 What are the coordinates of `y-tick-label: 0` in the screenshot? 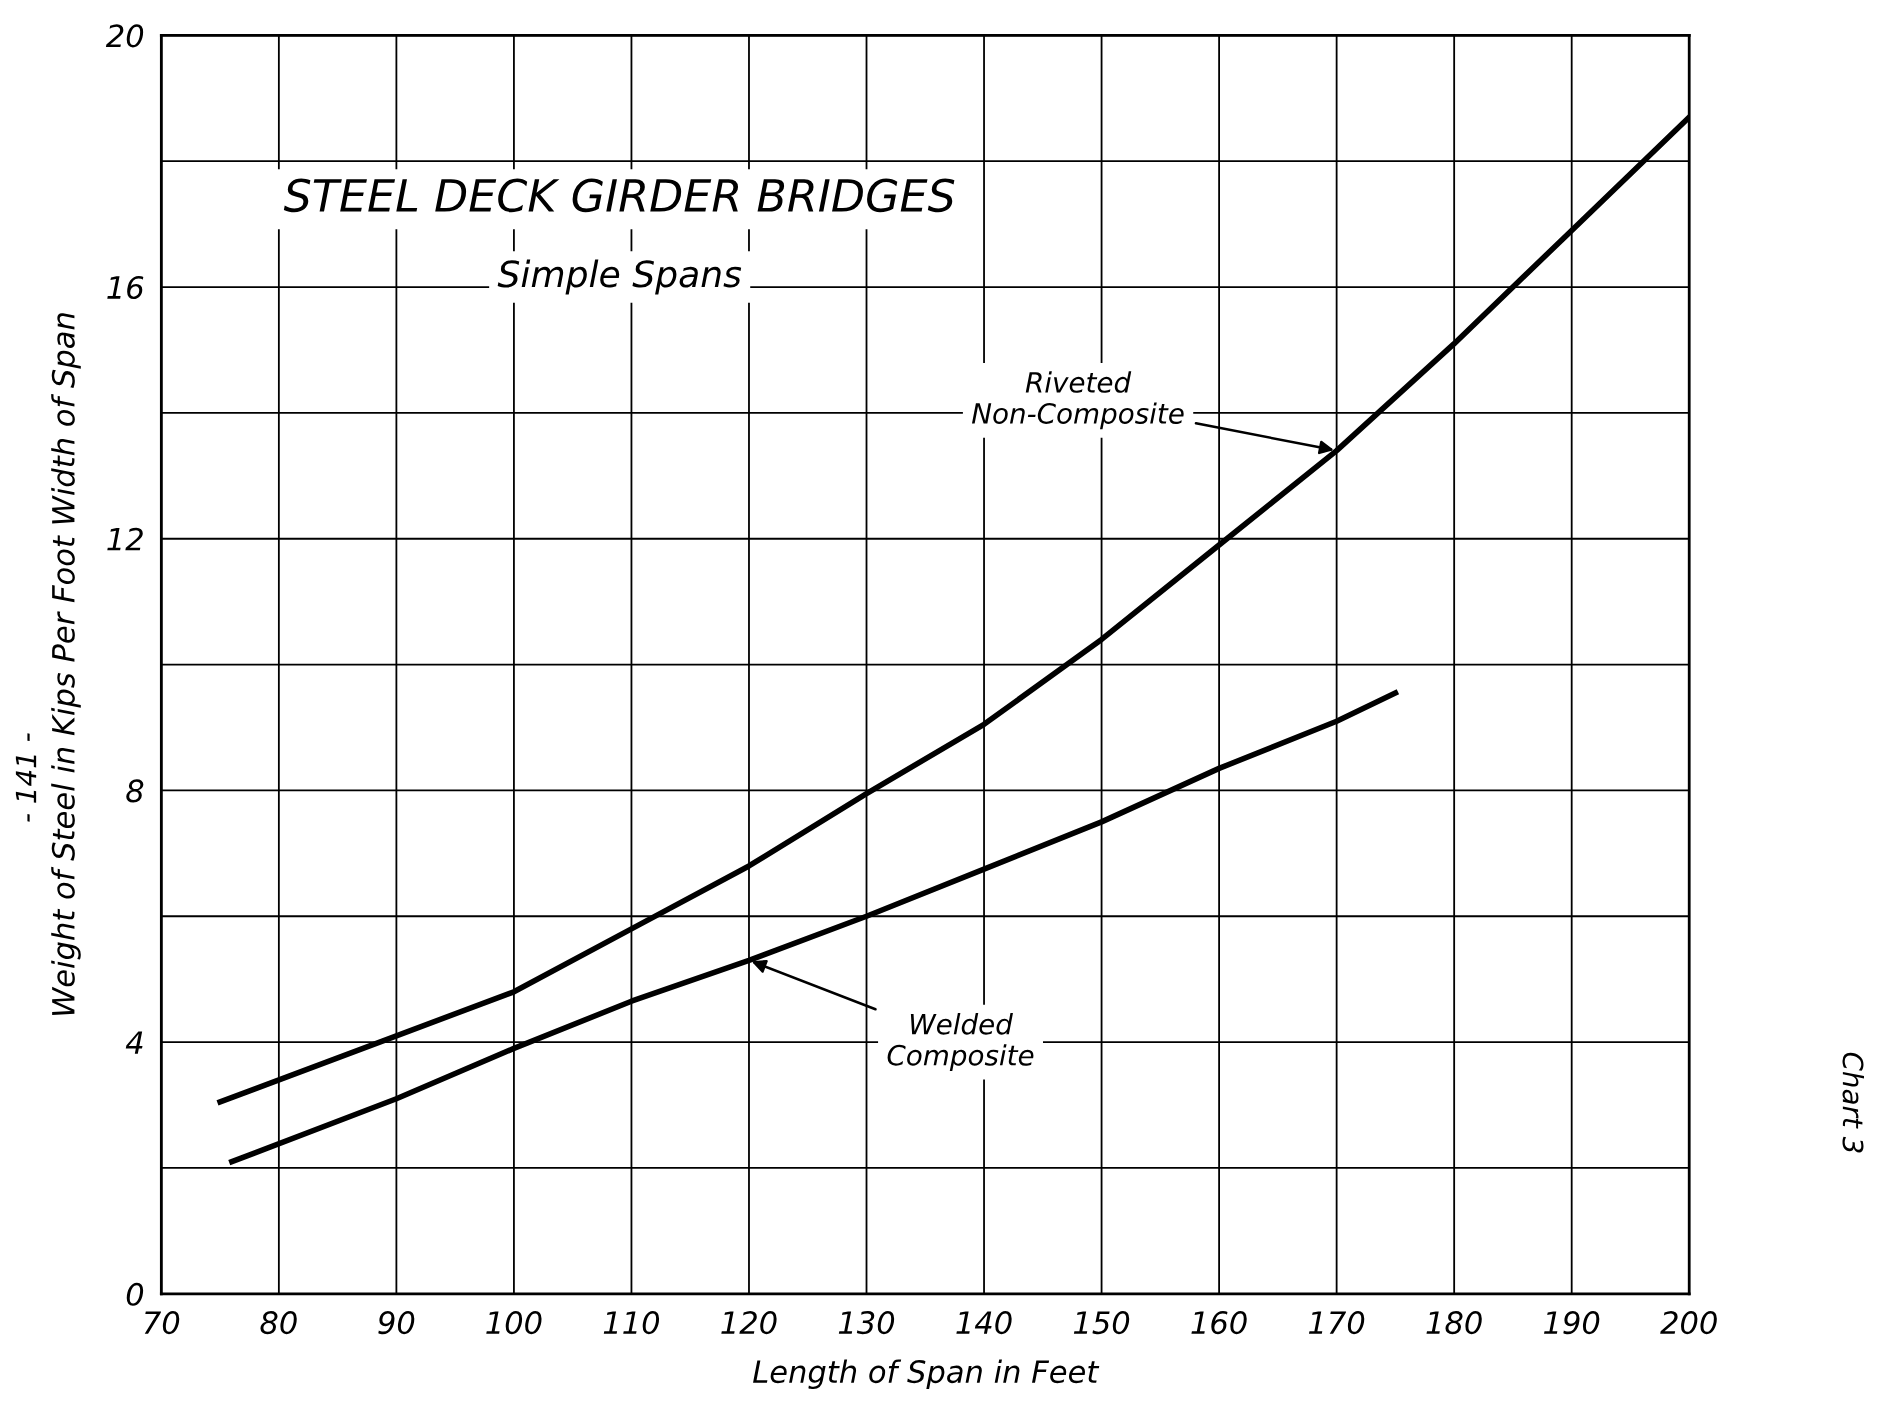 It's located at (135, 1294).